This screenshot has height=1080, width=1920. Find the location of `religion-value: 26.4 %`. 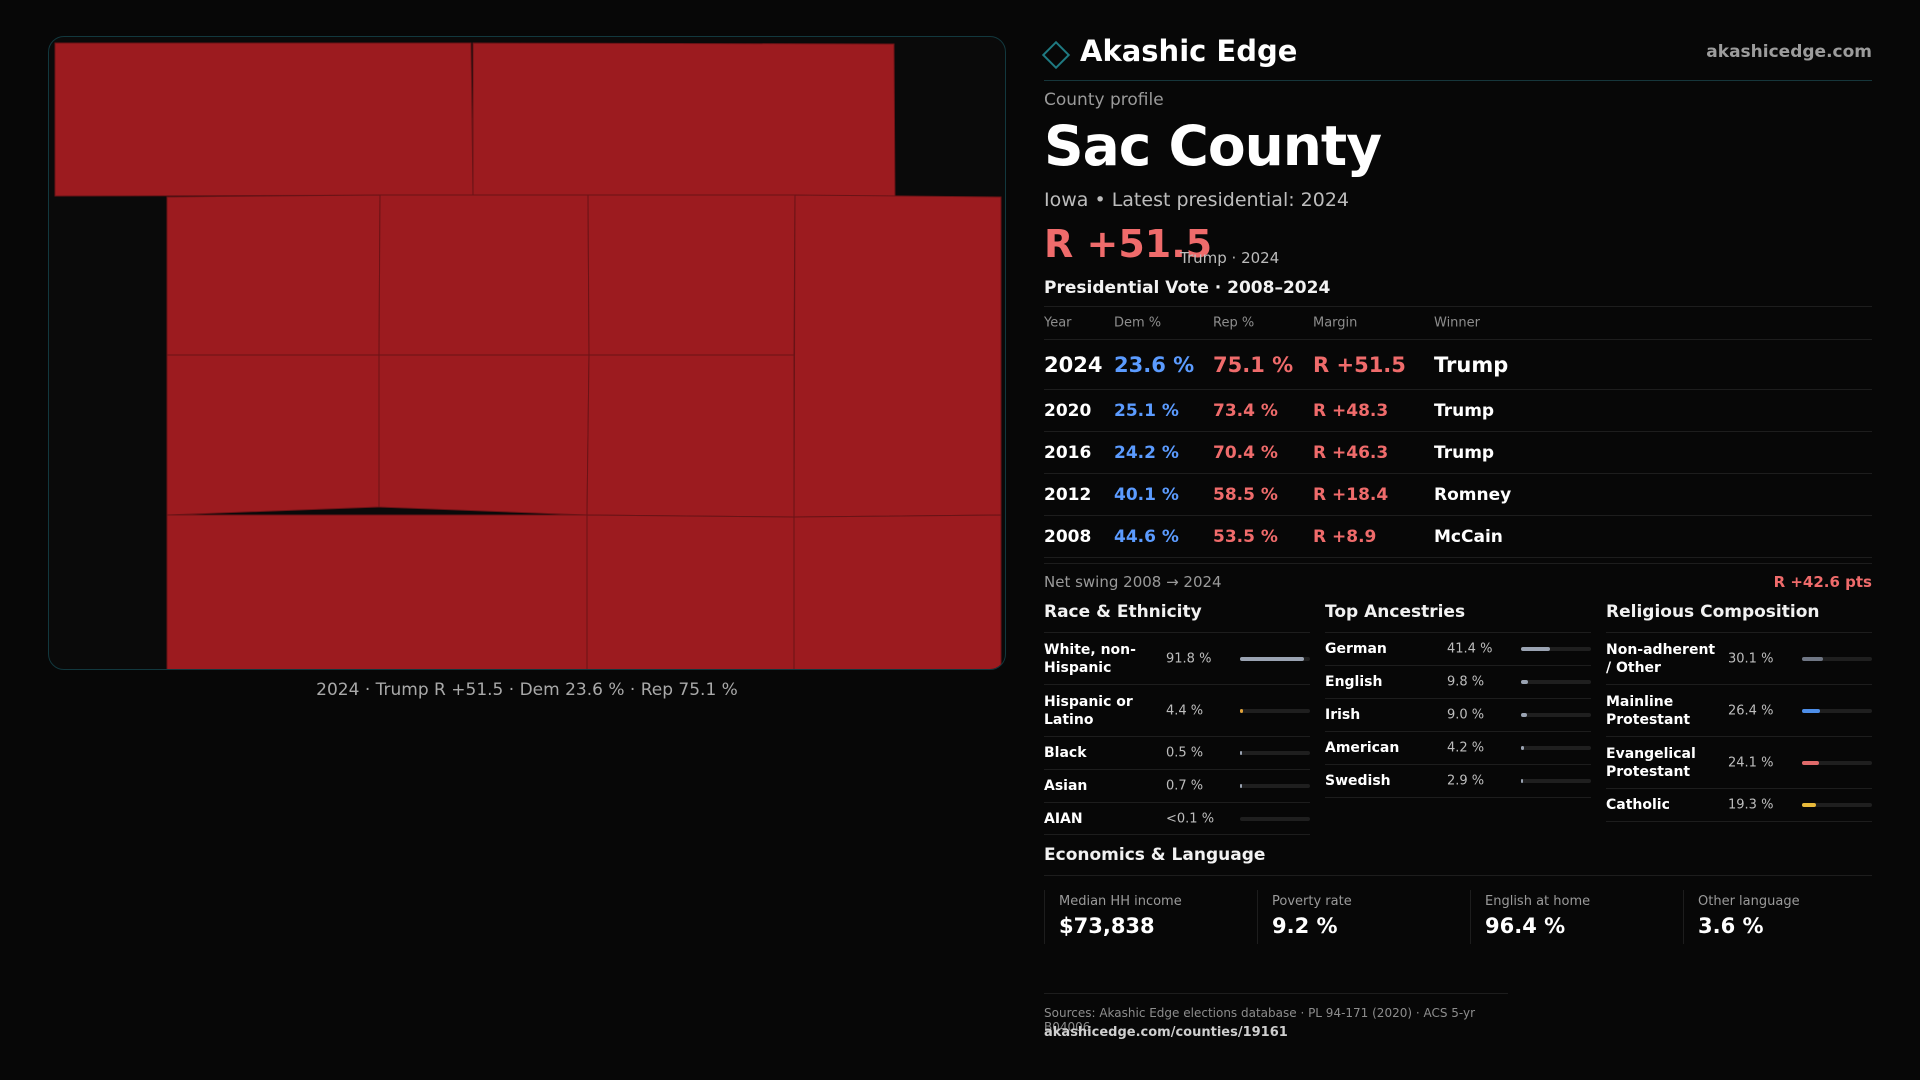

religion-value: 26.4 % is located at coordinates (1751, 710).